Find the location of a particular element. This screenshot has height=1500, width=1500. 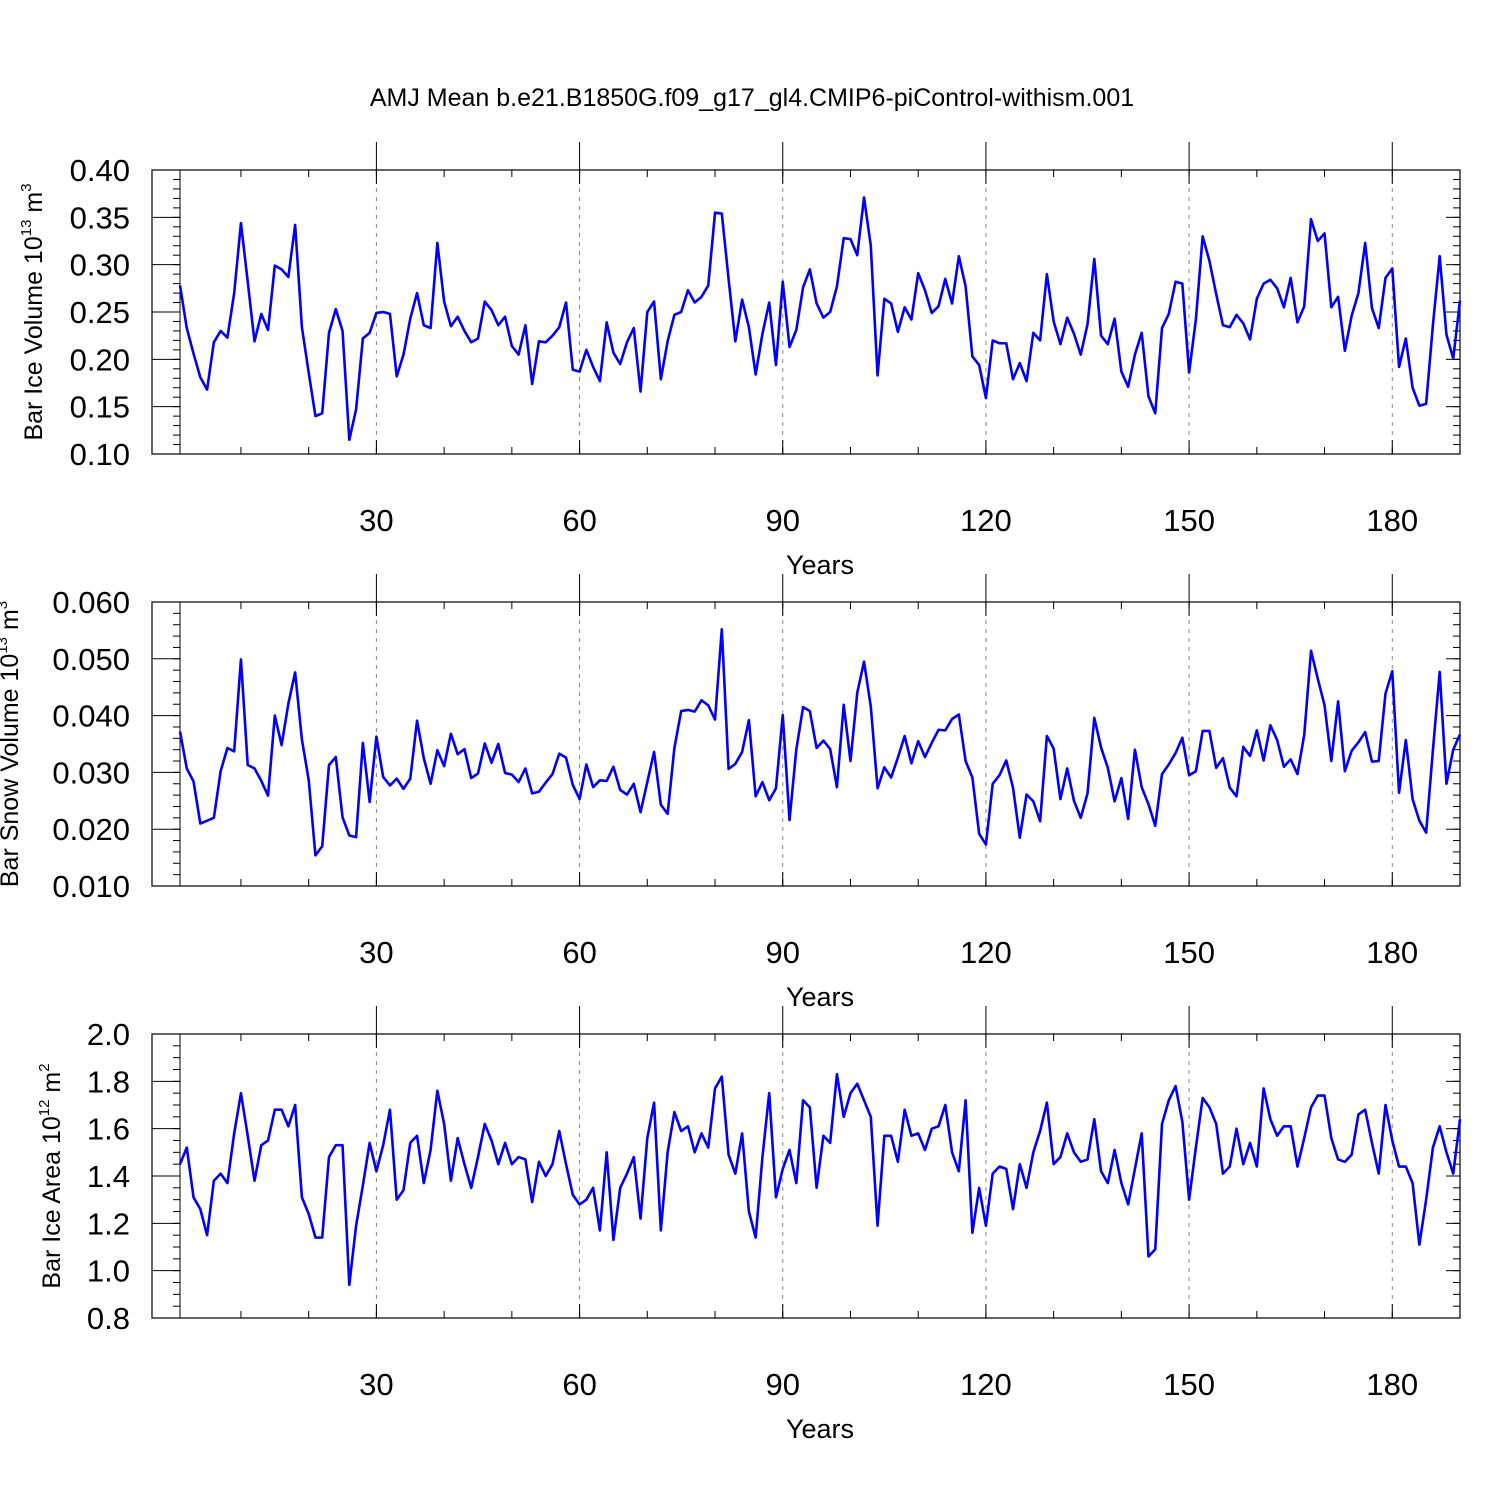

y-tick-label: 0.8 is located at coordinates (108, 1318).